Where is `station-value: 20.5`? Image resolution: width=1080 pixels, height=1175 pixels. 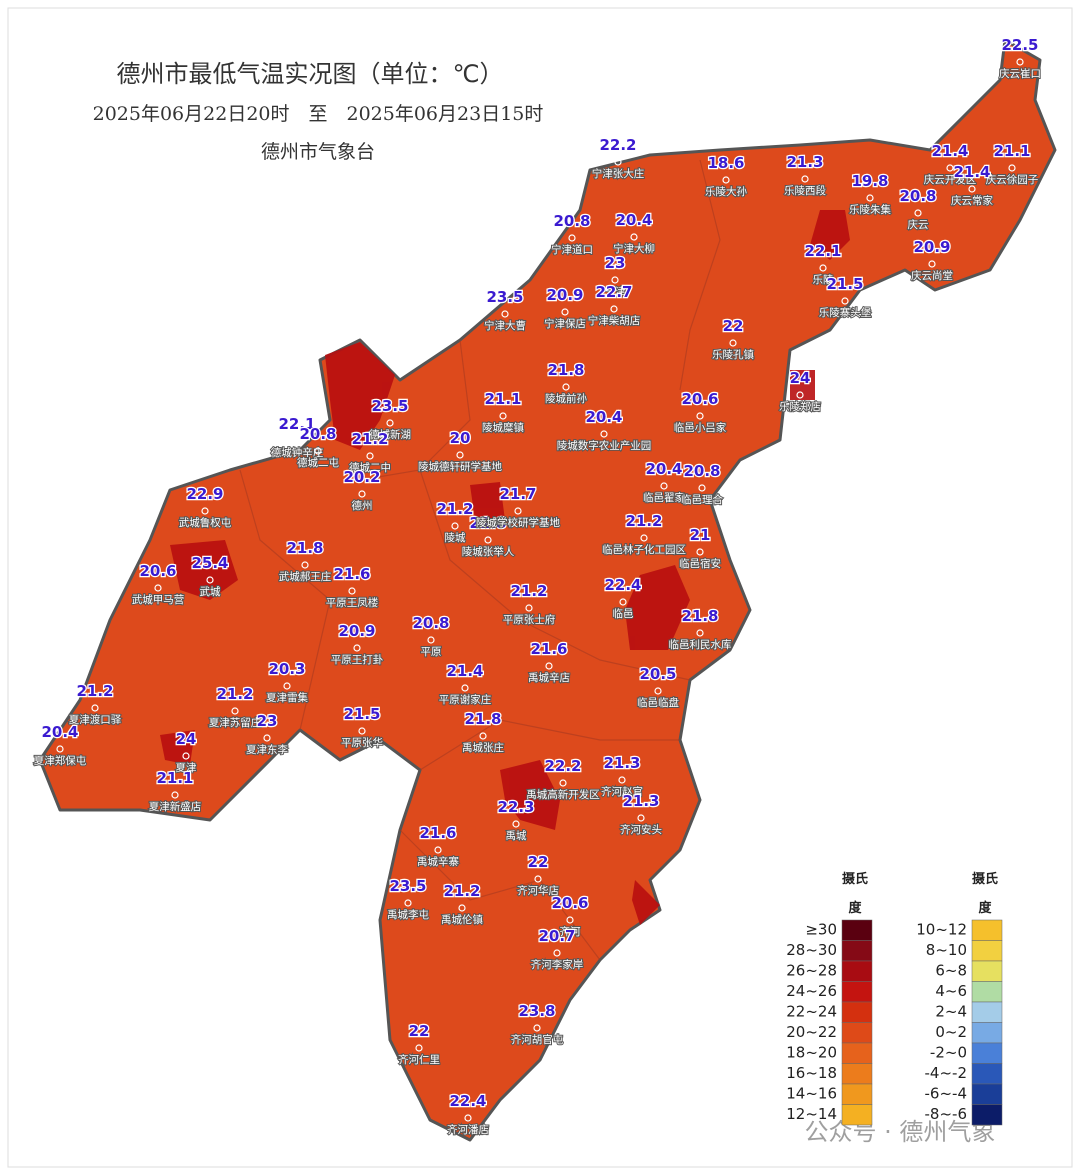
station-value: 20.5 is located at coordinates (657, 674).